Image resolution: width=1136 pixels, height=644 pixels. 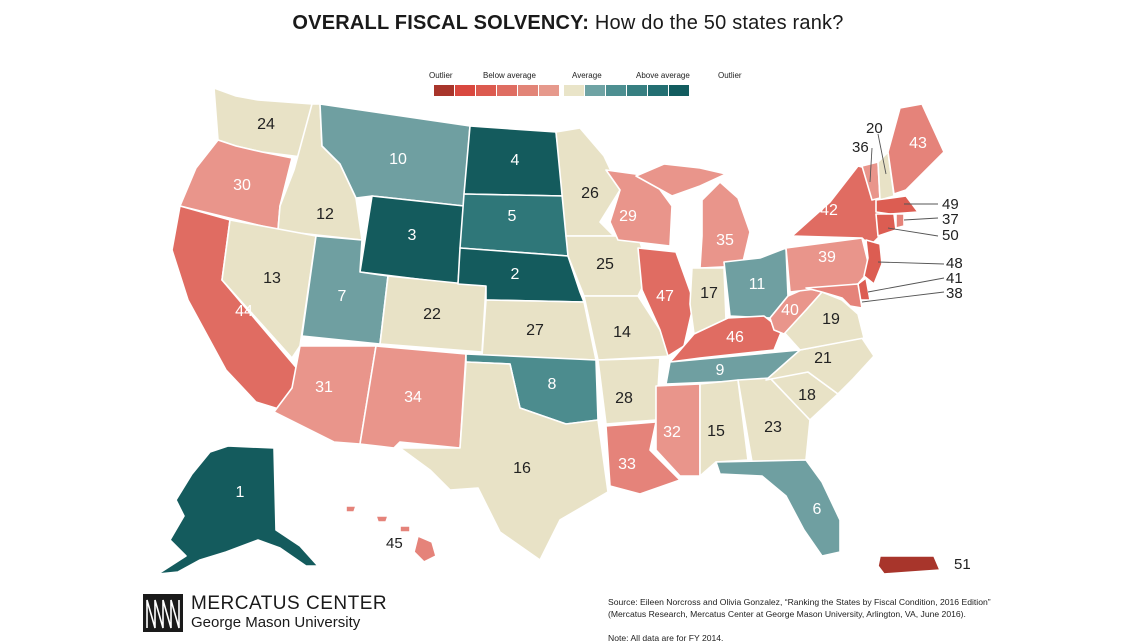 What do you see at coordinates (827, 257) in the screenshot?
I see `rank-PA: 39` at bounding box center [827, 257].